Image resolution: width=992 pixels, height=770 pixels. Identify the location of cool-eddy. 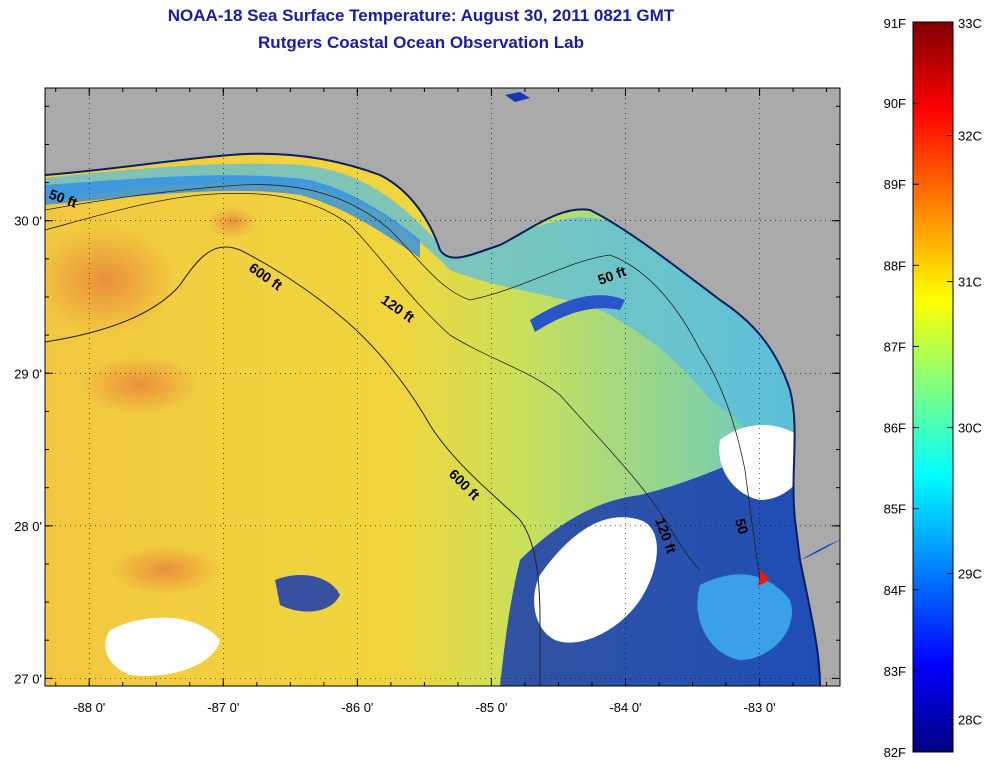
(744, 617).